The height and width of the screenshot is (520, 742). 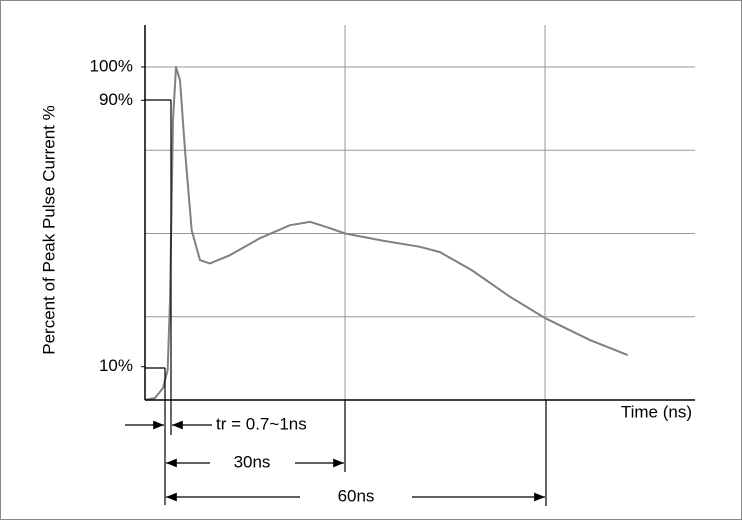 What do you see at coordinates (48, 229) in the screenshot?
I see `y-axis-title: Percent of Peak Pulse Current %` at bounding box center [48, 229].